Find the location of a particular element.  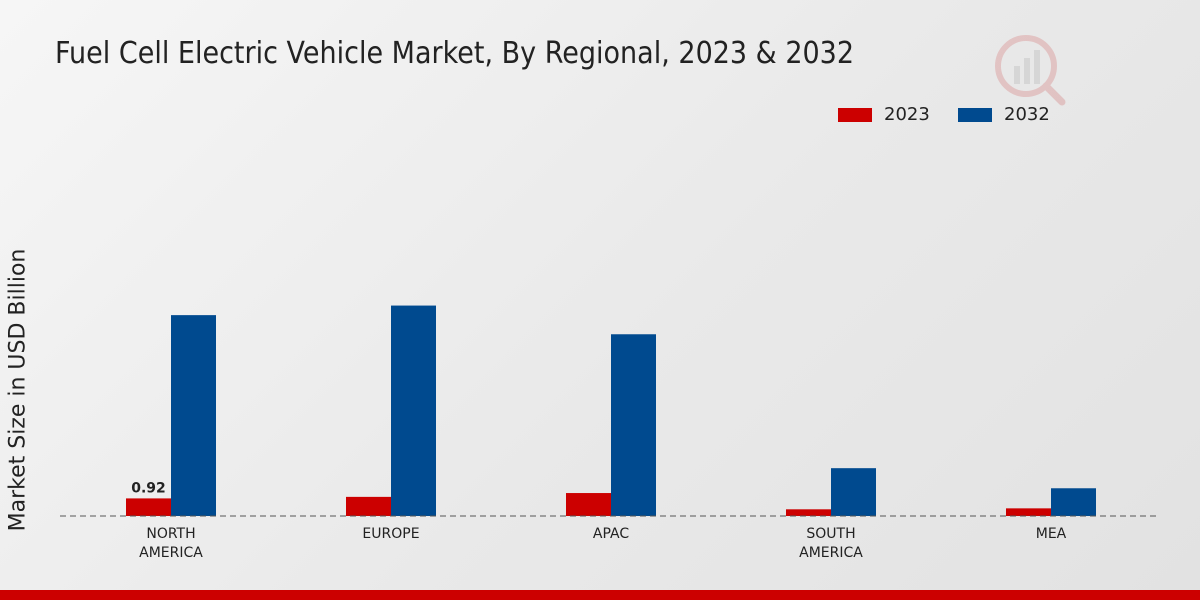

bar-2032-north-america is located at coordinates (193, 415).